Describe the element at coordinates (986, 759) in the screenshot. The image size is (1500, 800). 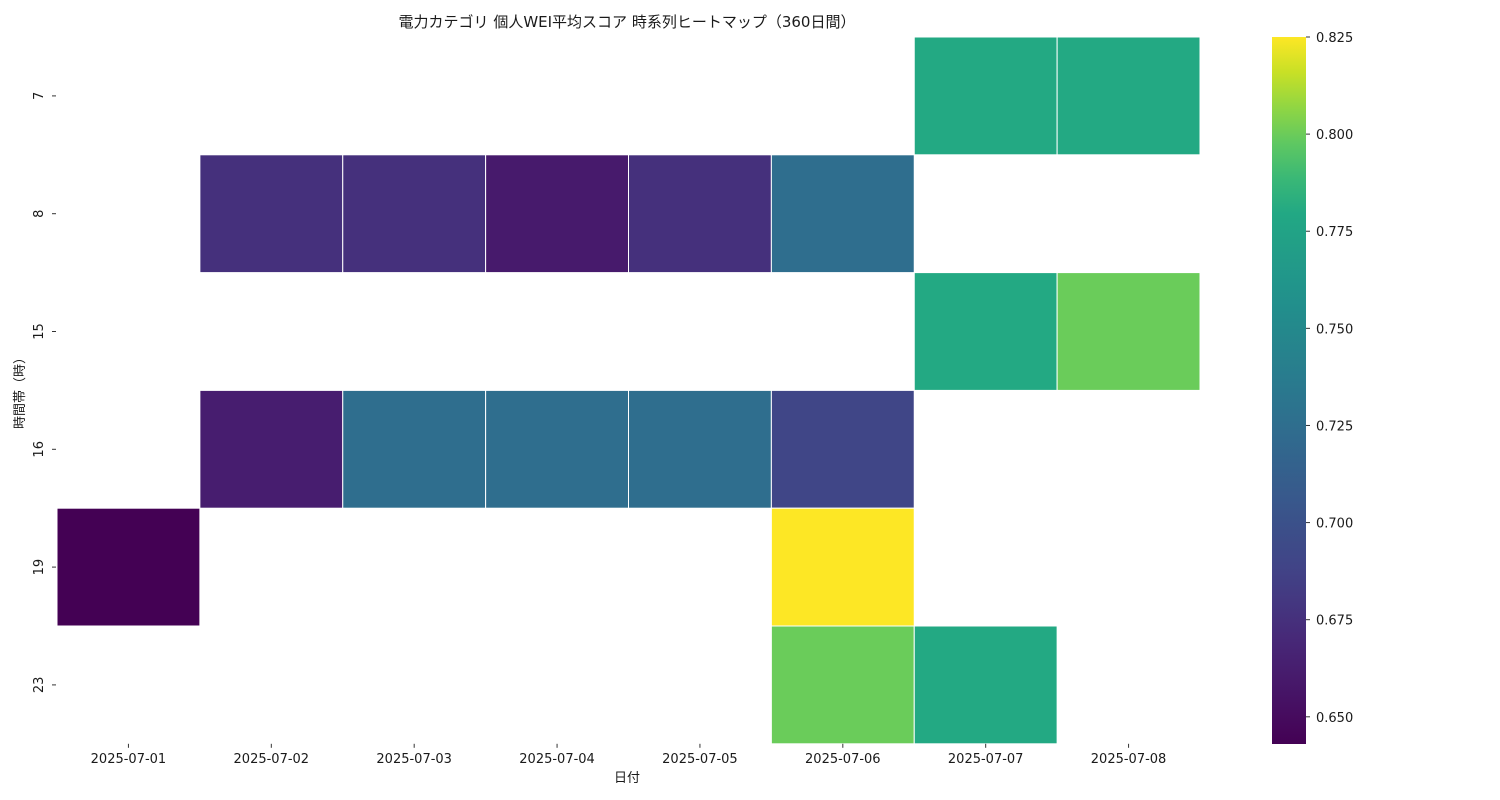
I see `x-tick-label: 2025-07-07` at that location.